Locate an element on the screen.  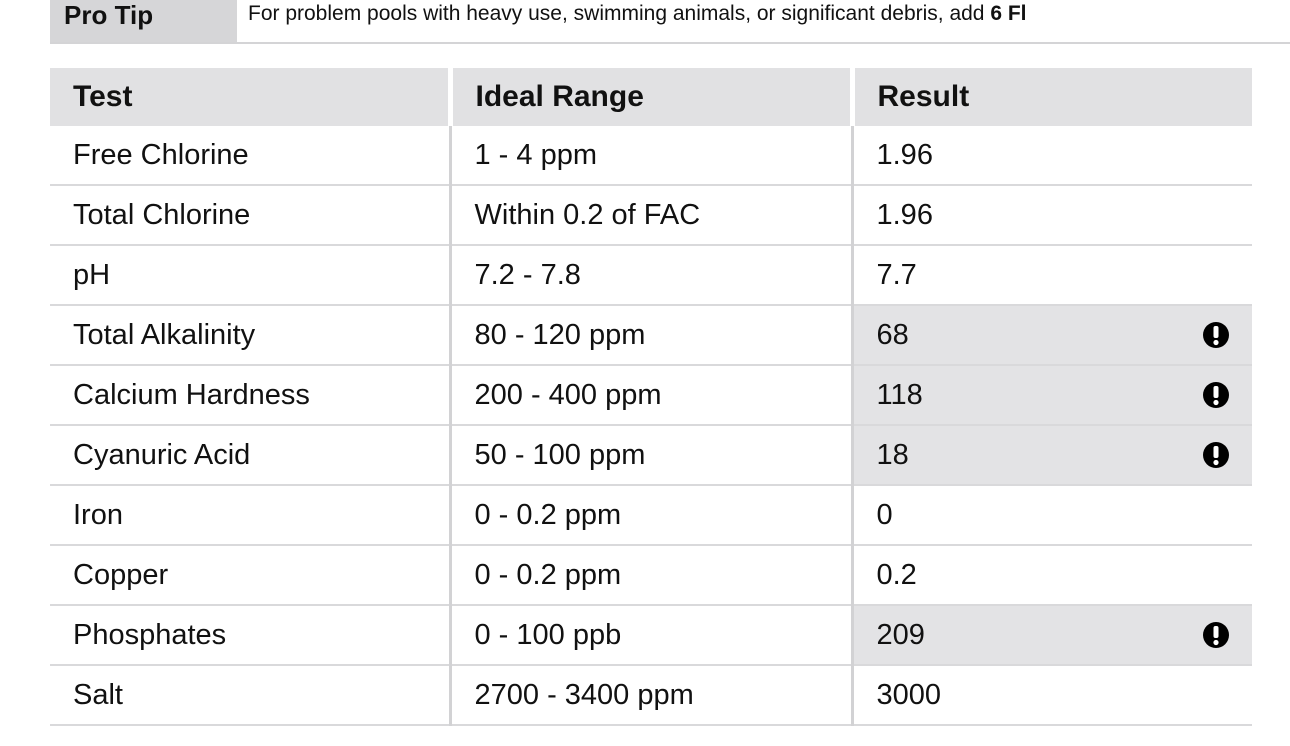
table-cell: 209 is located at coordinates (1051, 635).